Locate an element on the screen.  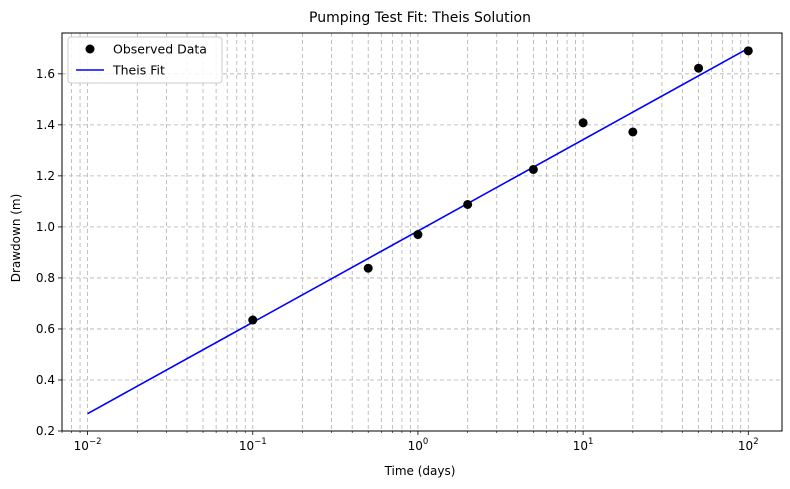
x-axis-label: Time (days) is located at coordinates (420, 471).